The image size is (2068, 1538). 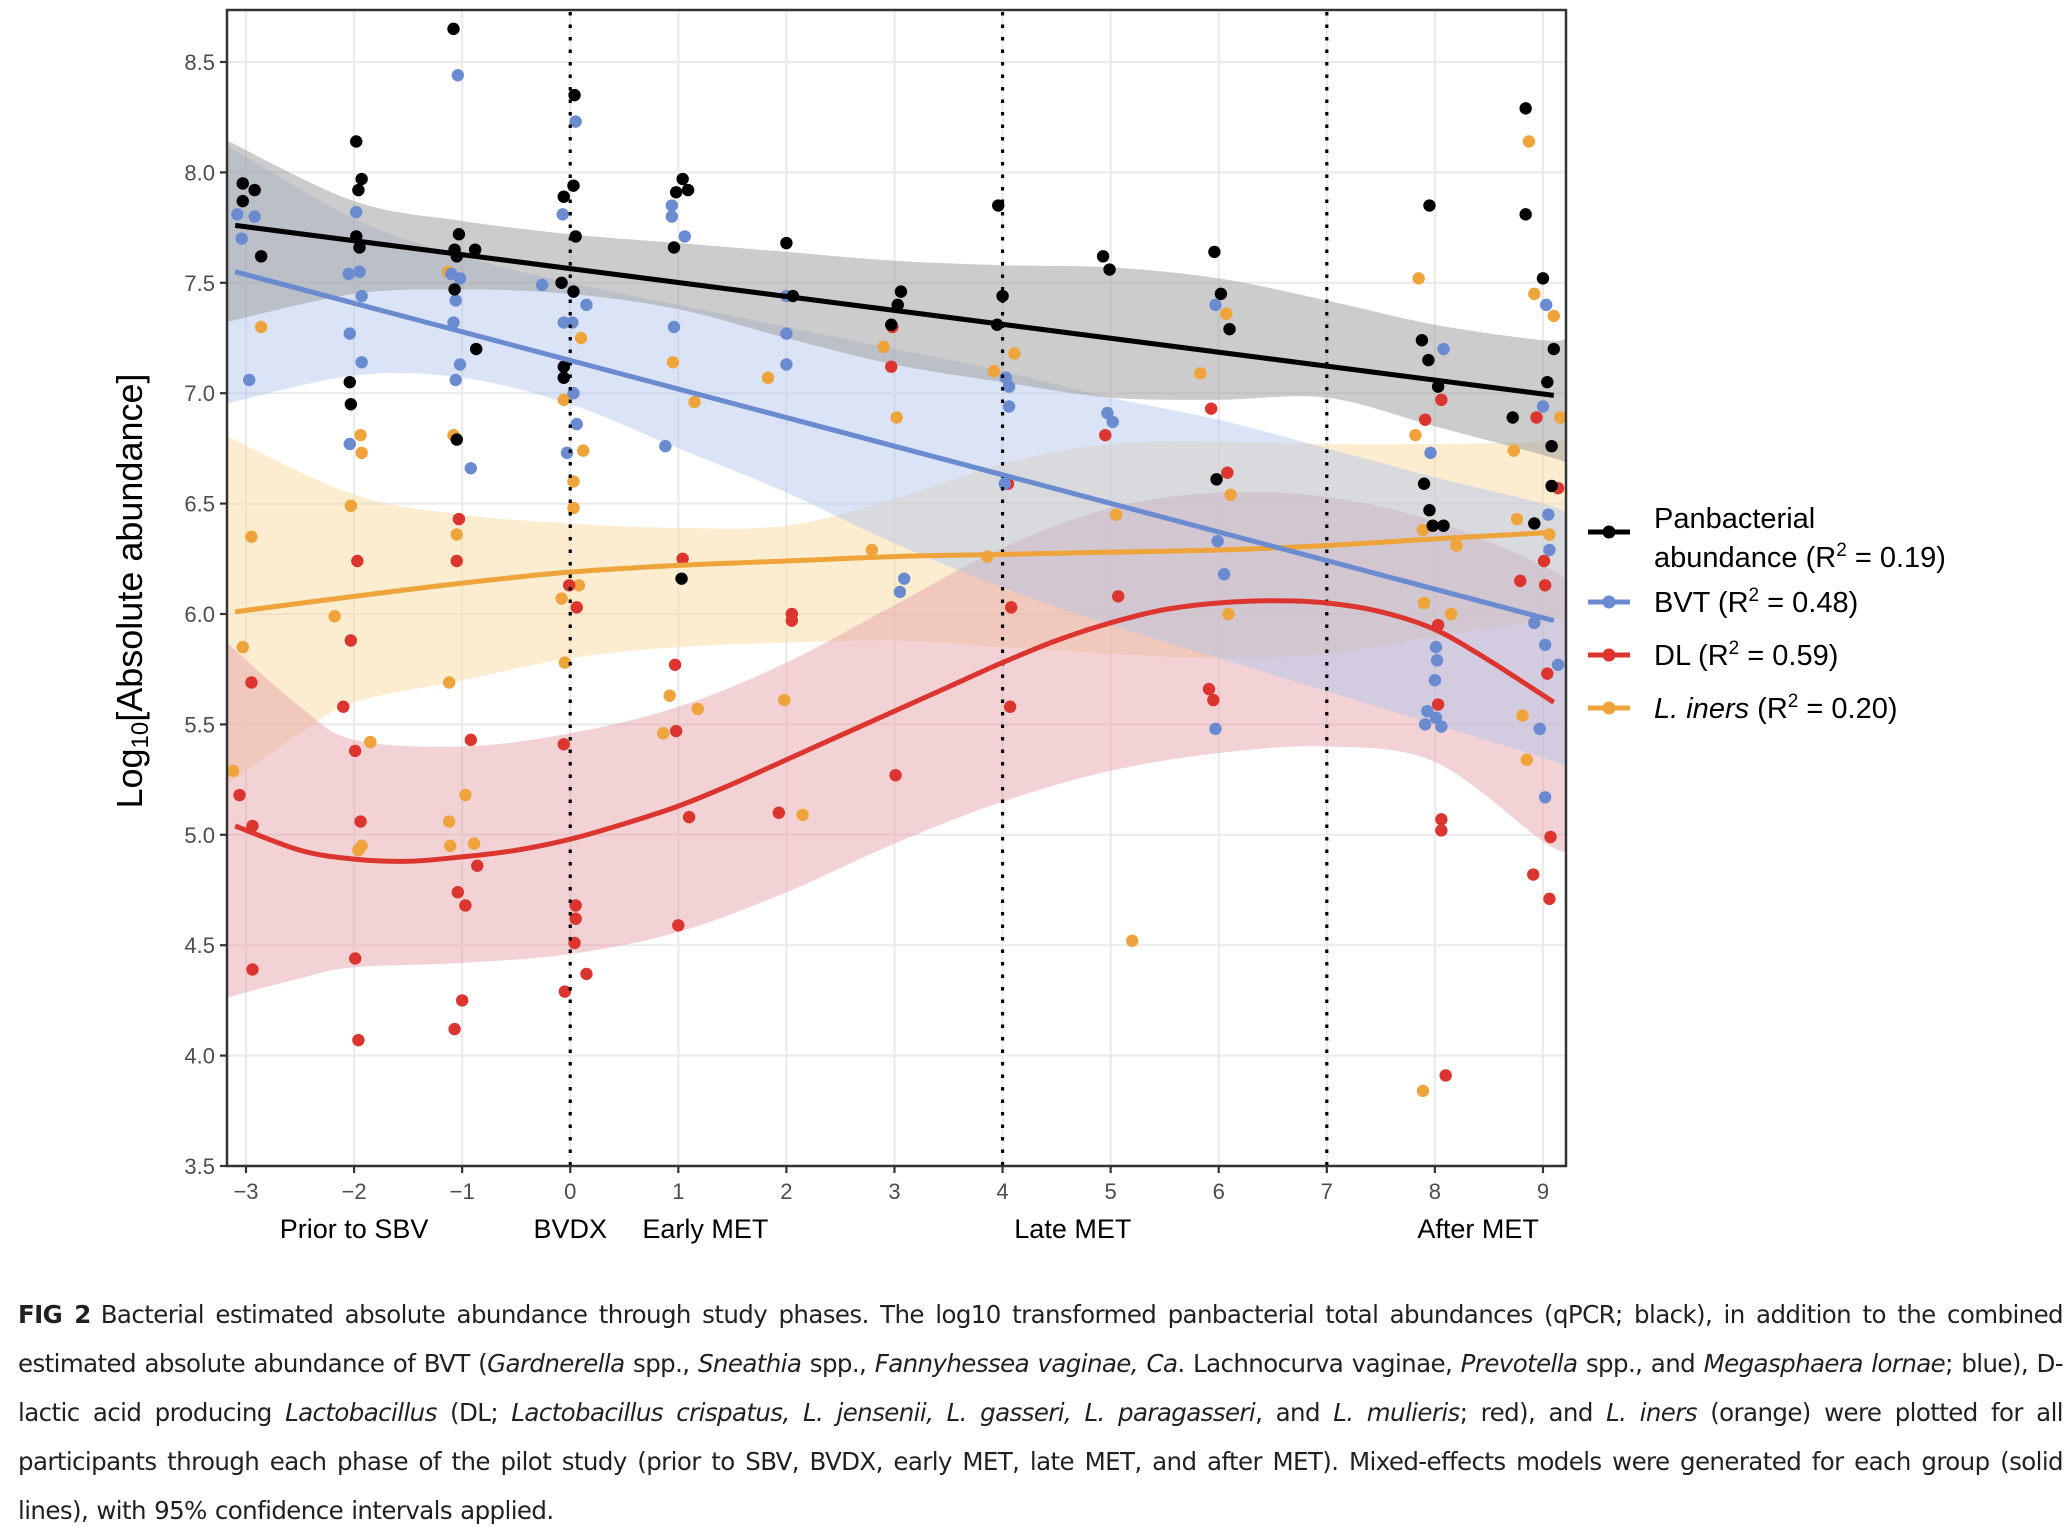 What do you see at coordinates (1800, 557) in the screenshot?
I see `legend-label-panbacterial-r2: abundance (R2 = 0.19)` at bounding box center [1800, 557].